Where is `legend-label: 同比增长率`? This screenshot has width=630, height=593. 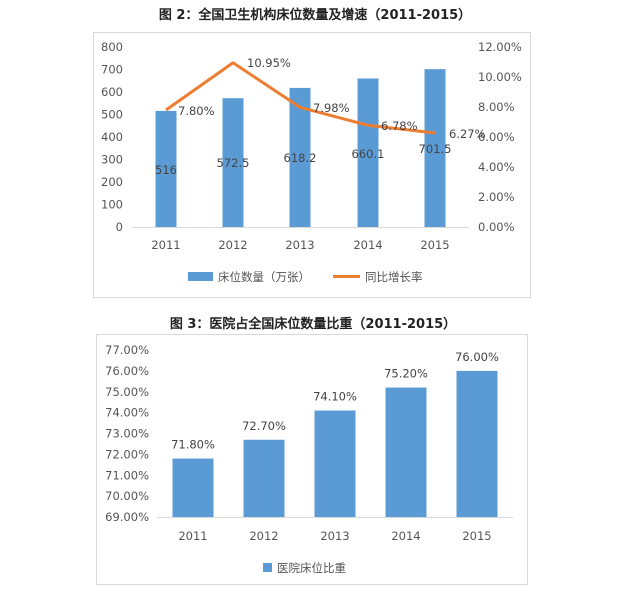 legend-label: 同比增长率 is located at coordinates (394, 277).